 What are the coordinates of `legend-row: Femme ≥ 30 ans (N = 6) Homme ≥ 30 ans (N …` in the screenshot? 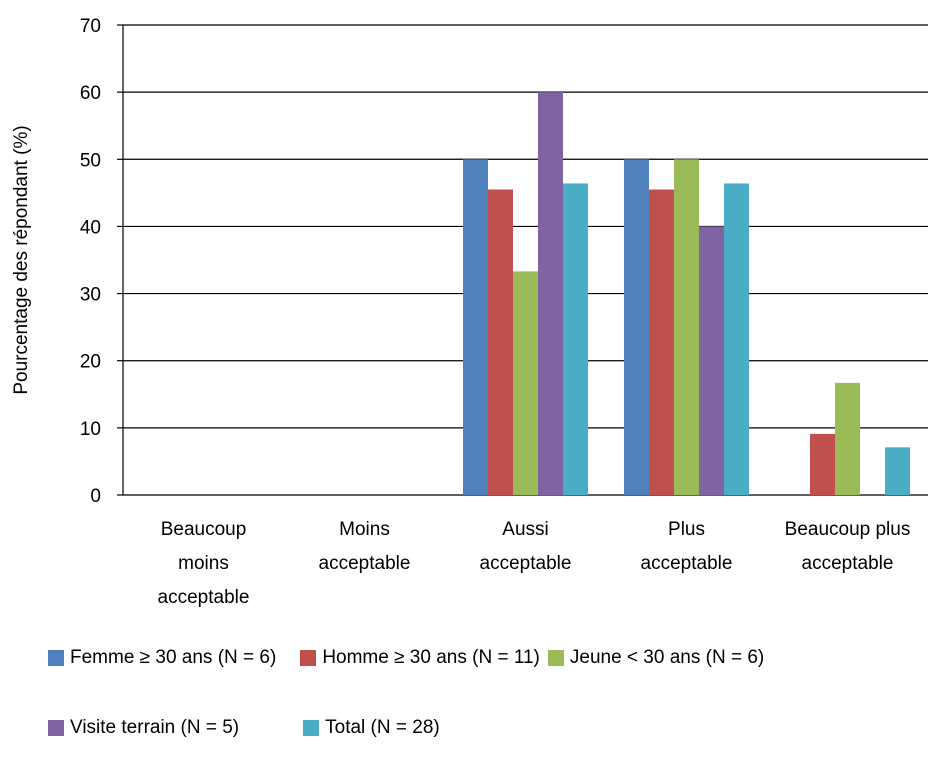 It's located at (488, 658).